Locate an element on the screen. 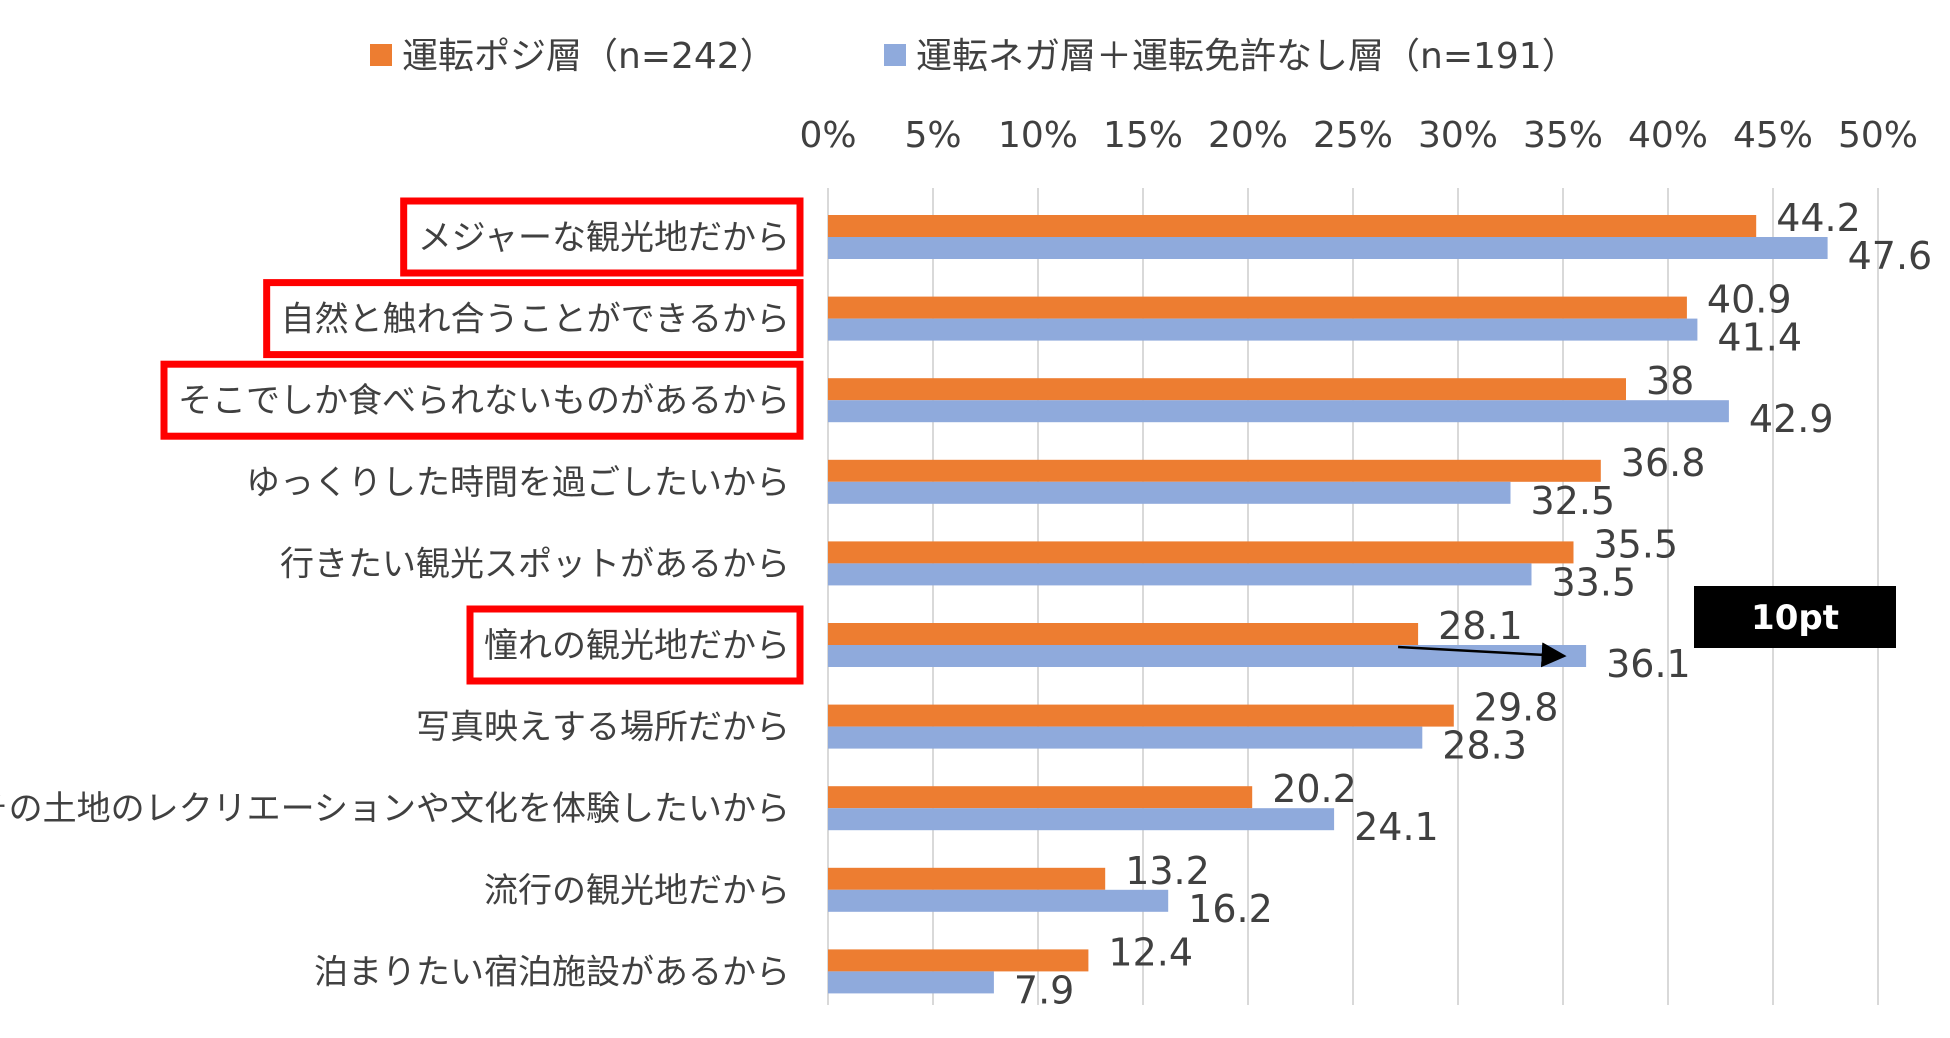 This screenshot has width=1950, height=1038. difference-badge is located at coordinates (1795, 617).